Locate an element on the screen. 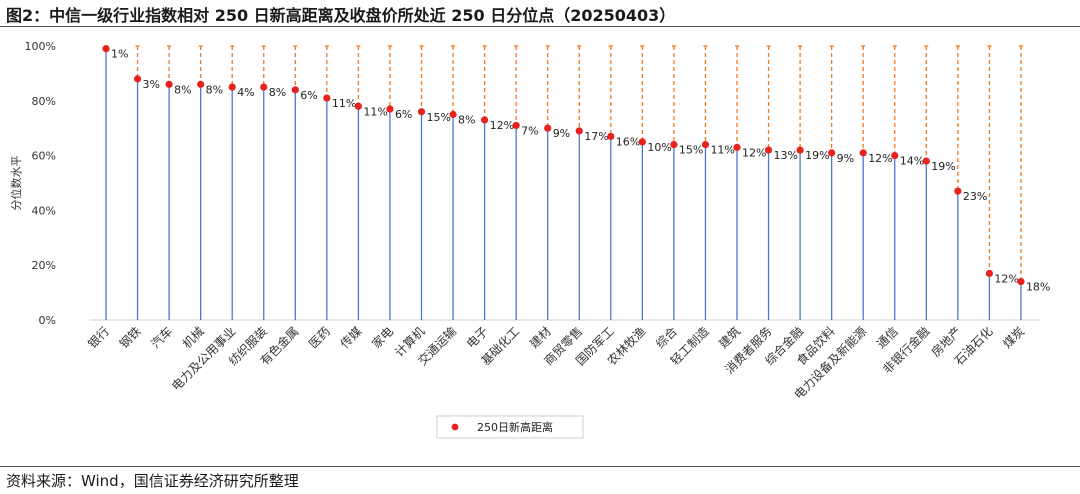 Image resolution: width=1080 pixels, height=494 pixels. data-label: 18% is located at coordinates (1038, 287).